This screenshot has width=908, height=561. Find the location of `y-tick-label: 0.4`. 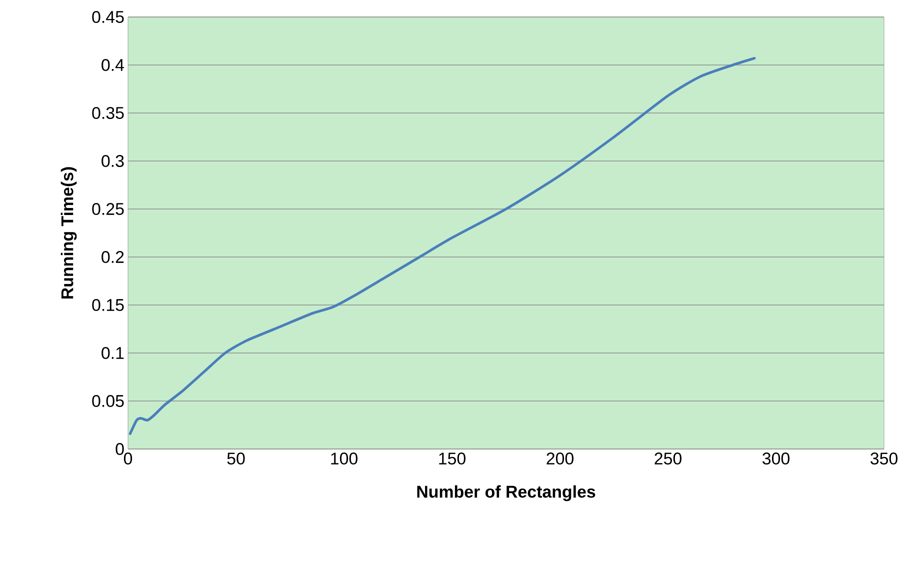

y-tick-label: 0.4 is located at coordinates (113, 65).